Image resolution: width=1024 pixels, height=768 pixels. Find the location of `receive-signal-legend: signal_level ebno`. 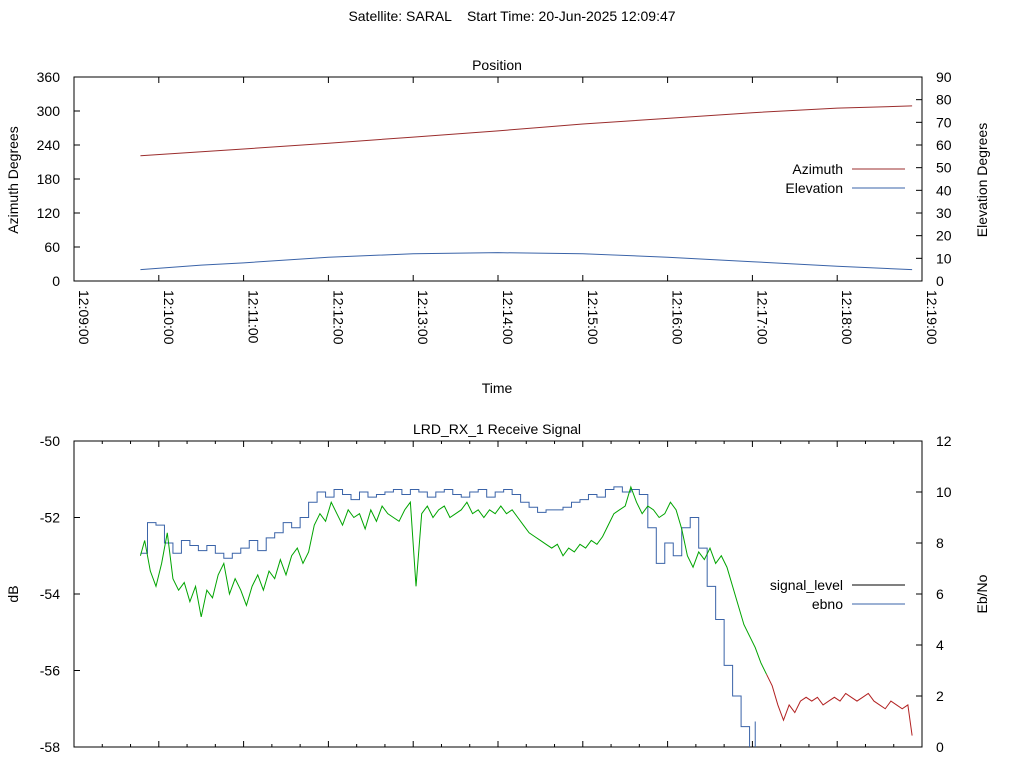

receive-signal-legend: signal_level ebno is located at coordinates (837, 594).